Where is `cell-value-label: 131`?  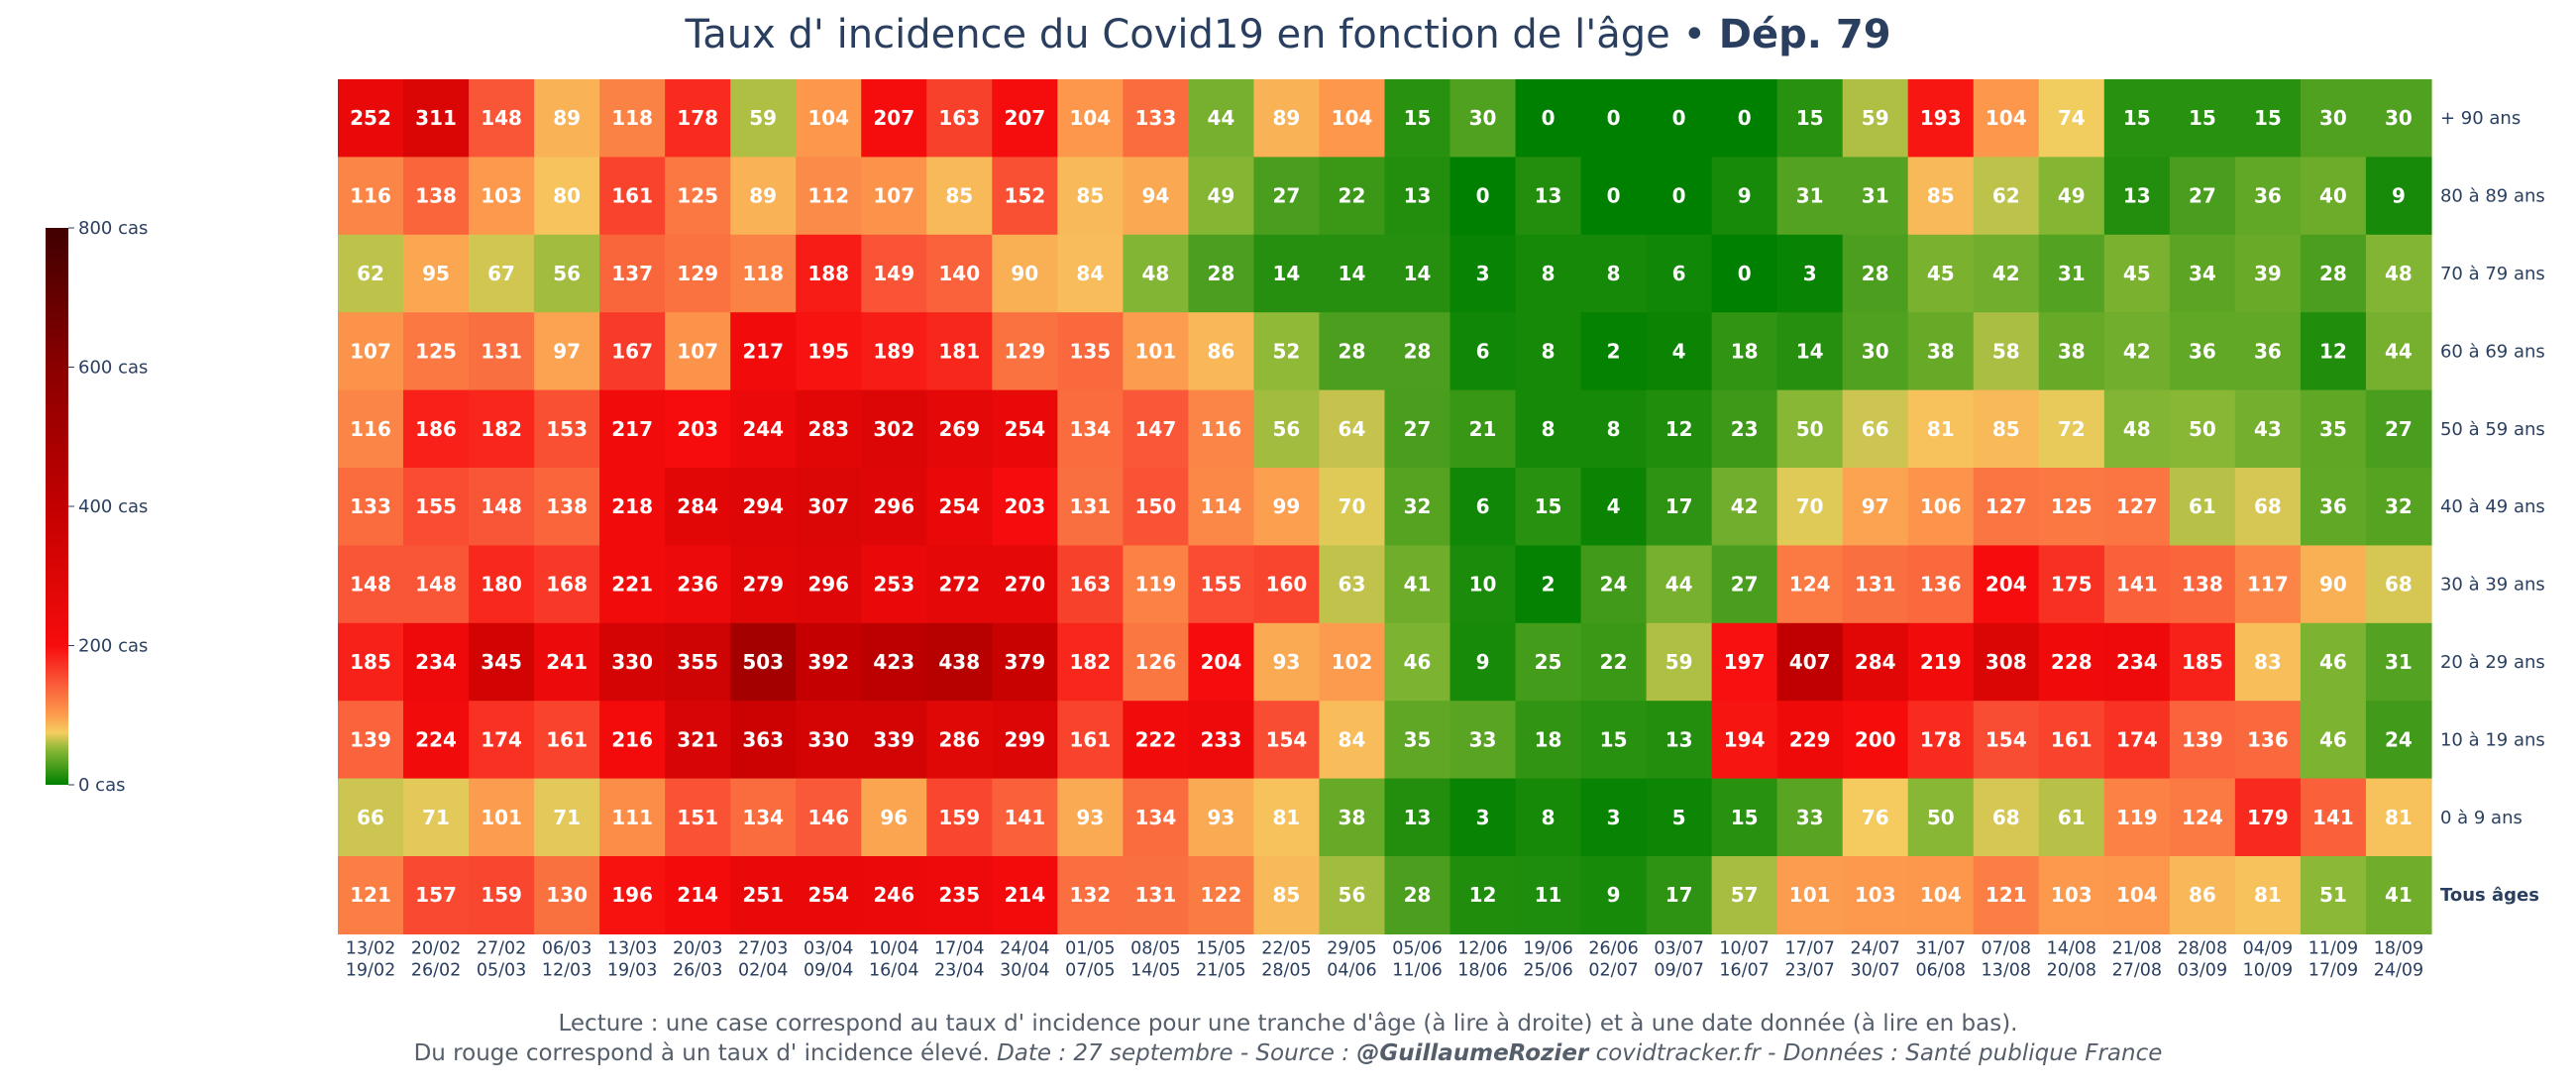
cell-value-label: 131 is located at coordinates (1090, 506).